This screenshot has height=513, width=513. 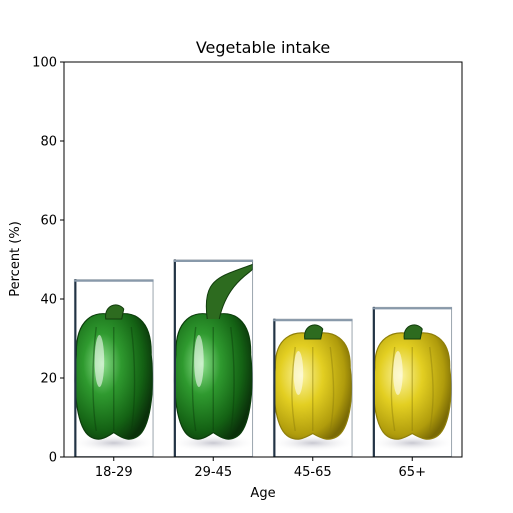 What do you see at coordinates (262, 493) in the screenshot?
I see `x-axis-label: Age` at bounding box center [262, 493].